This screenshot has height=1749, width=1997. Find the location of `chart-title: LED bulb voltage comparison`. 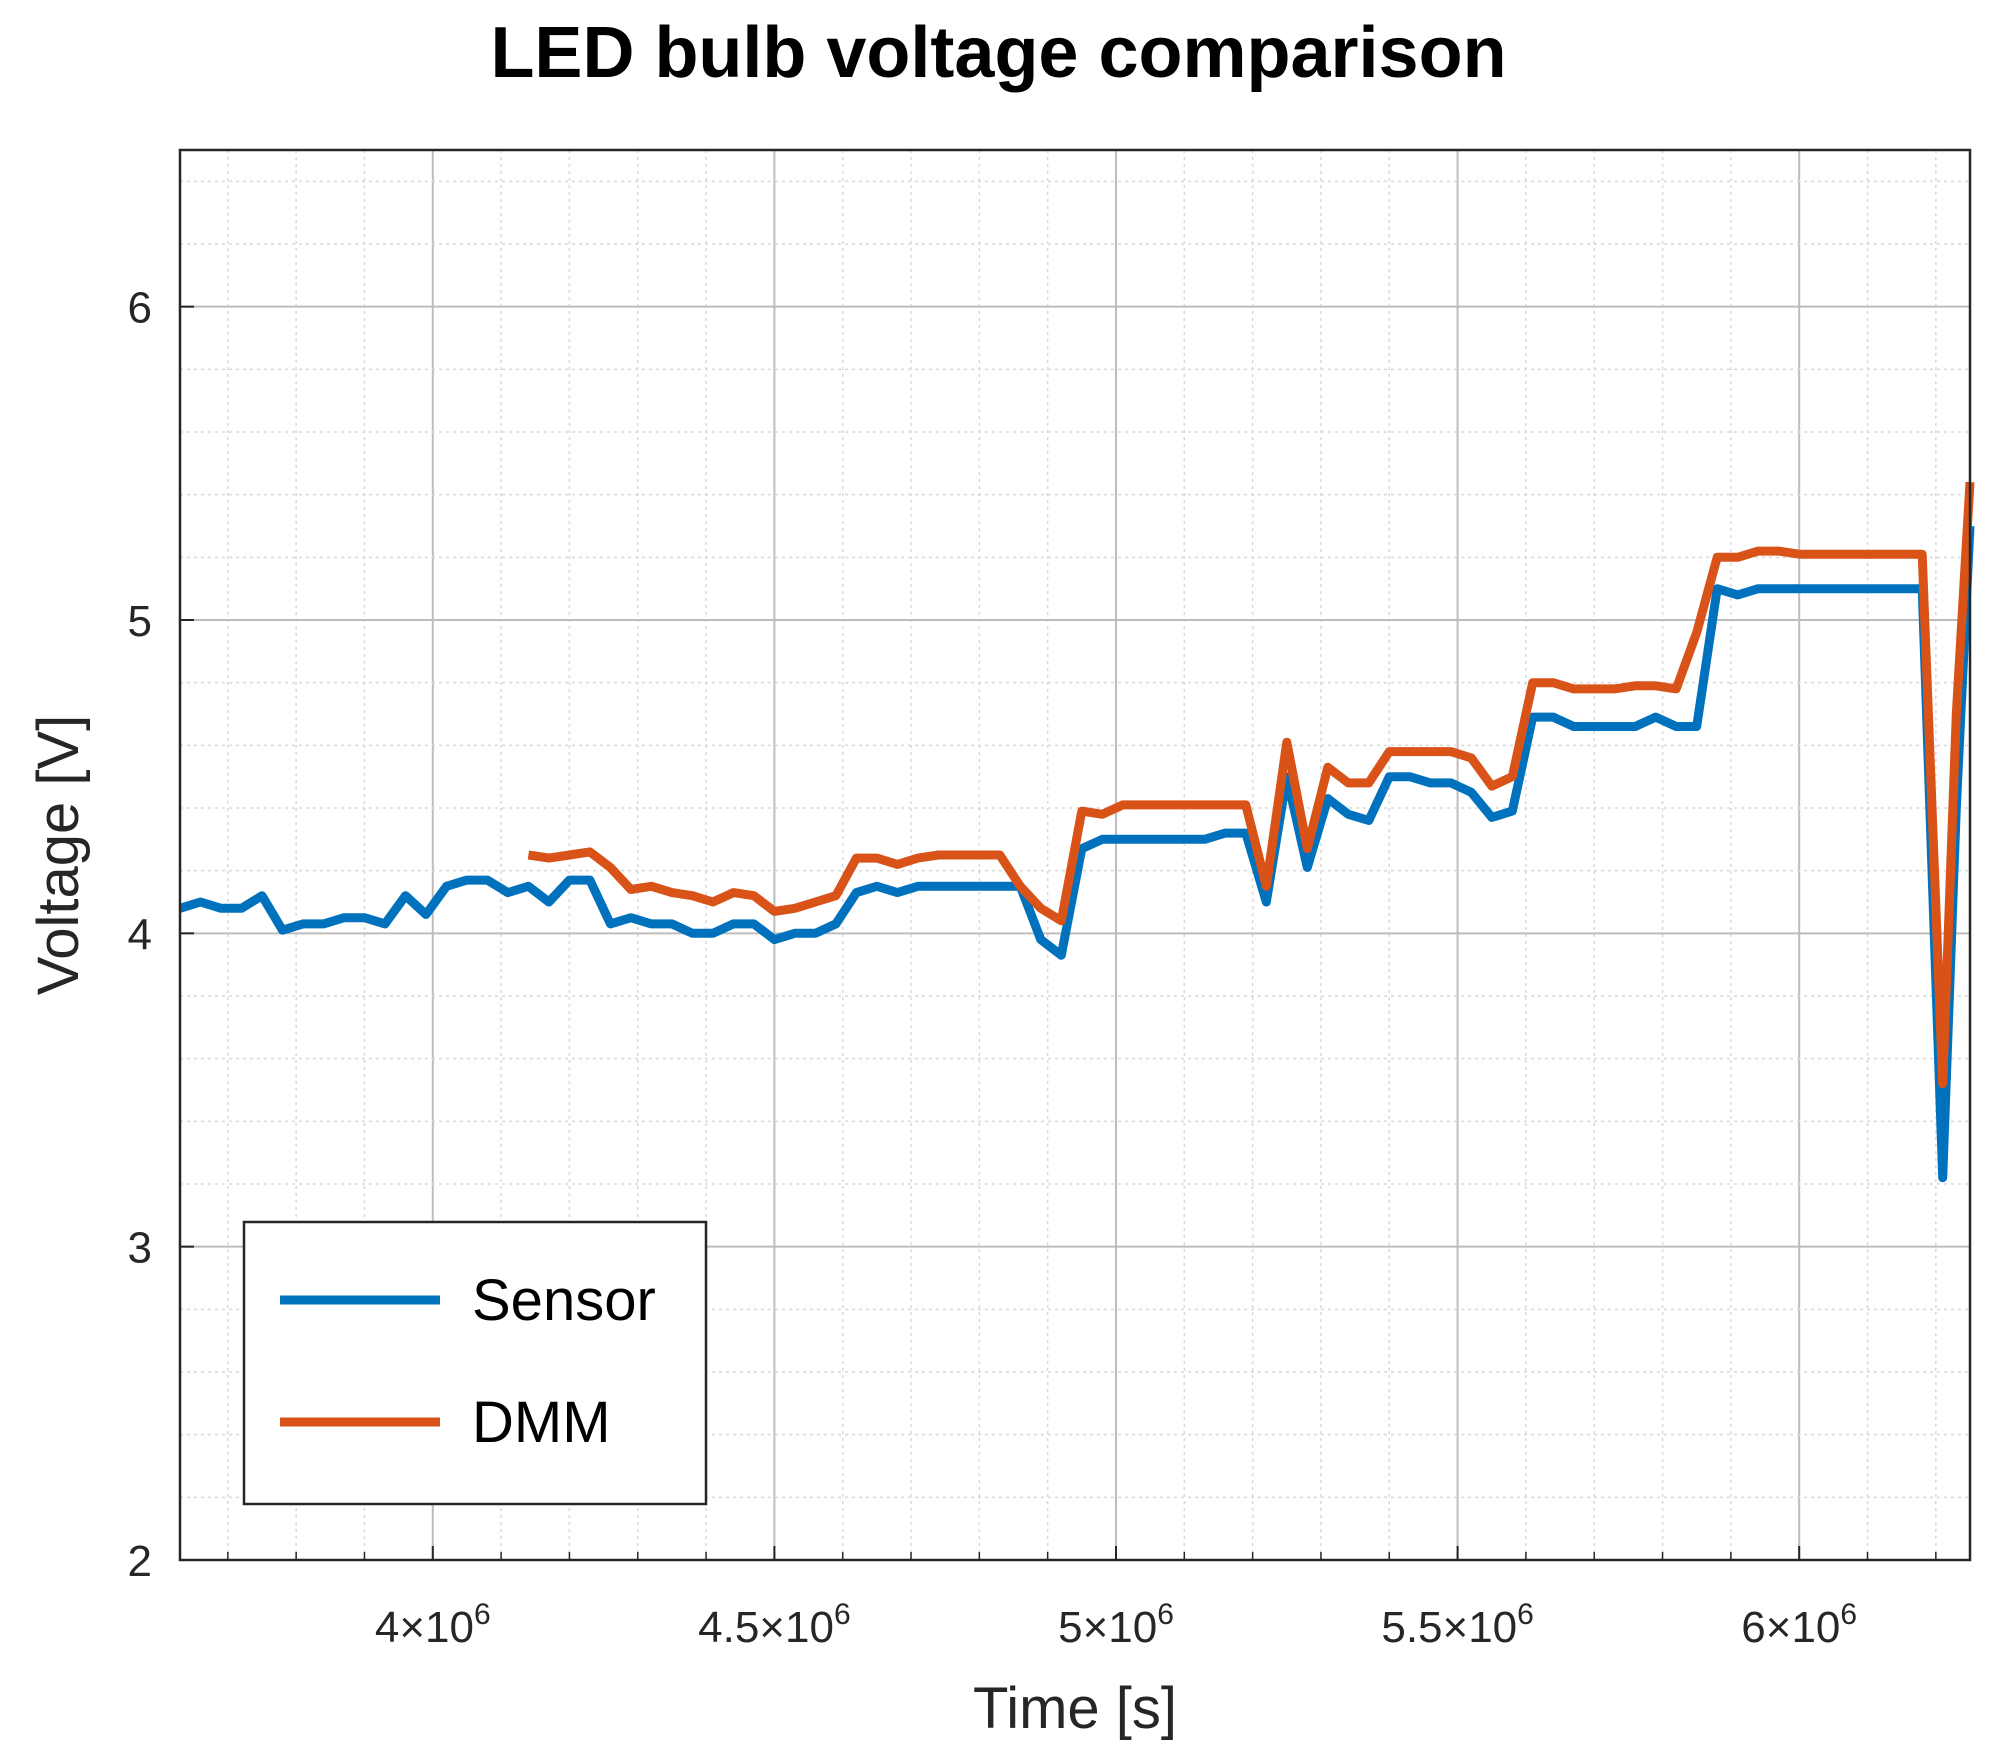

chart-title: LED bulb voltage comparison is located at coordinates (998, 53).